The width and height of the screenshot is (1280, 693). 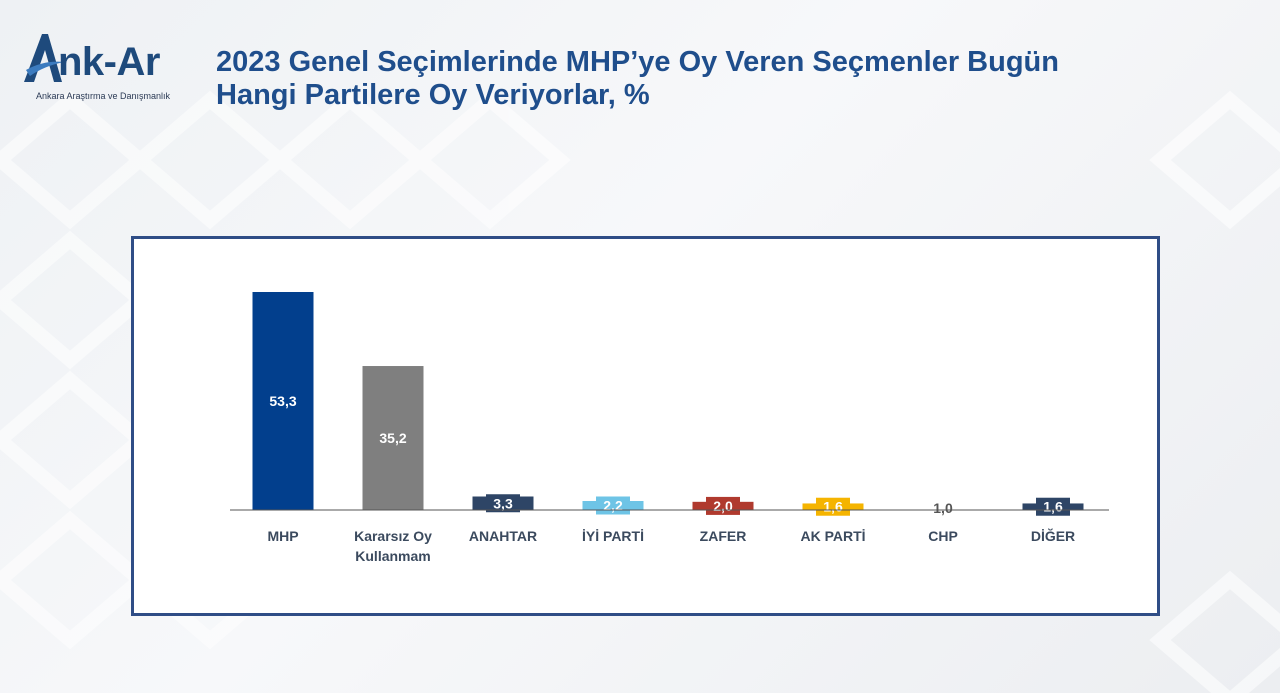 I want to click on logo-a-mark-icon, so click(x=44, y=58).